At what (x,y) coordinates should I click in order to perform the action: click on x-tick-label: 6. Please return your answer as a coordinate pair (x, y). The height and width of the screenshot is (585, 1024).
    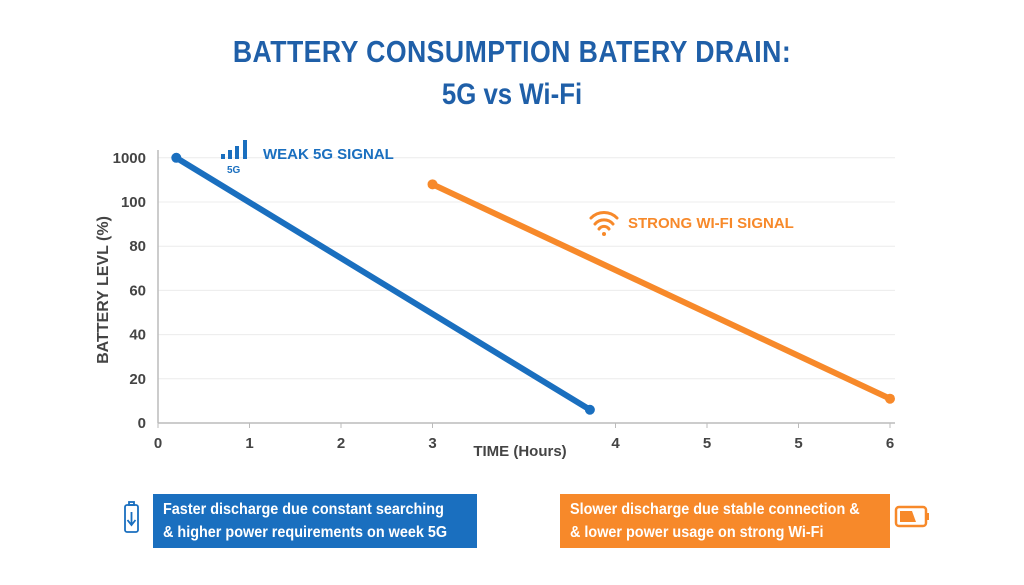
    Looking at the image, I should click on (890, 443).